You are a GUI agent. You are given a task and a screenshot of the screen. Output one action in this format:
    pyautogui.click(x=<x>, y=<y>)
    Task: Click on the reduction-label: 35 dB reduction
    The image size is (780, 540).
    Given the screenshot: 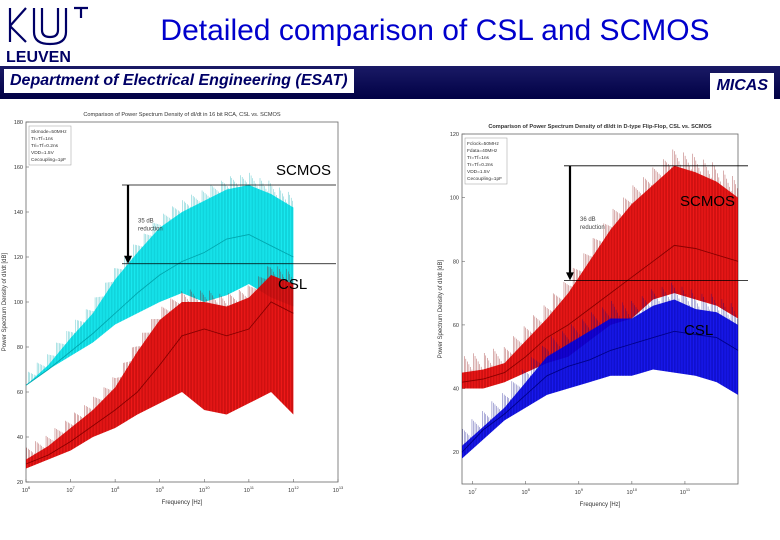 What is the action you would take?
    pyautogui.click(x=150, y=225)
    